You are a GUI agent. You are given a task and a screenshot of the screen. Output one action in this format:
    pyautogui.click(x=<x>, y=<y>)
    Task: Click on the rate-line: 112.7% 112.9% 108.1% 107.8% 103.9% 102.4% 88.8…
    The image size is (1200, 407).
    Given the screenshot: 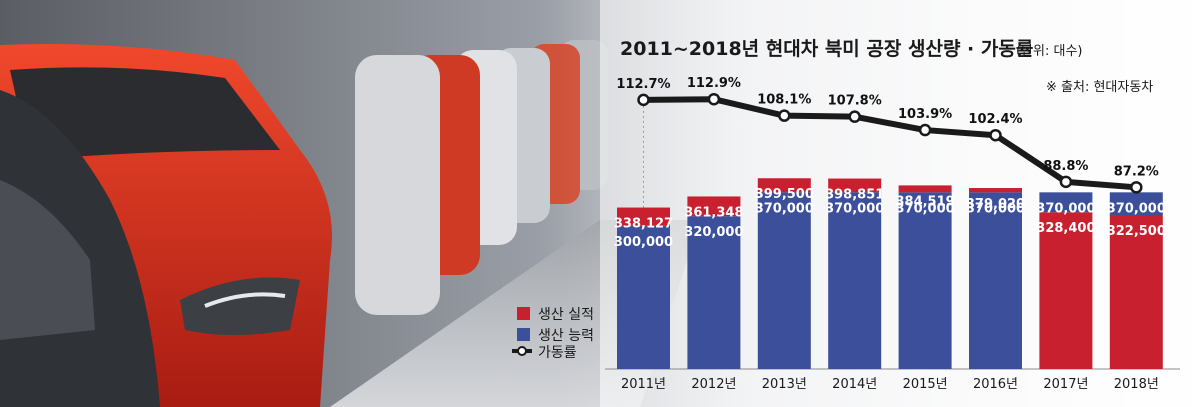 What is the action you would take?
    pyautogui.click(x=887, y=142)
    